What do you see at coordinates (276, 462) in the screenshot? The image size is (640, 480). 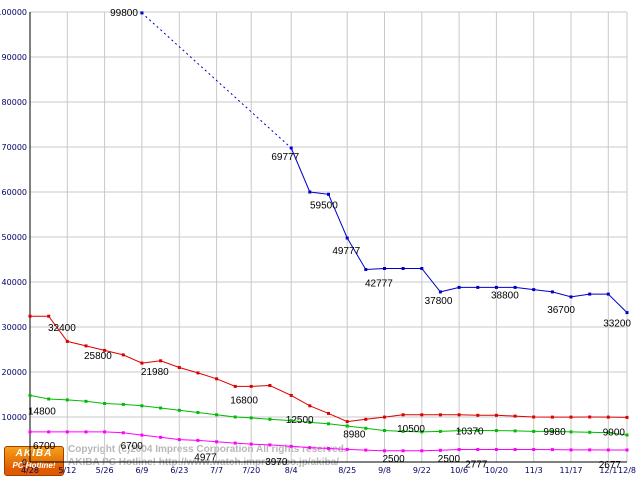 I see `svg-text: 3970` at bounding box center [276, 462].